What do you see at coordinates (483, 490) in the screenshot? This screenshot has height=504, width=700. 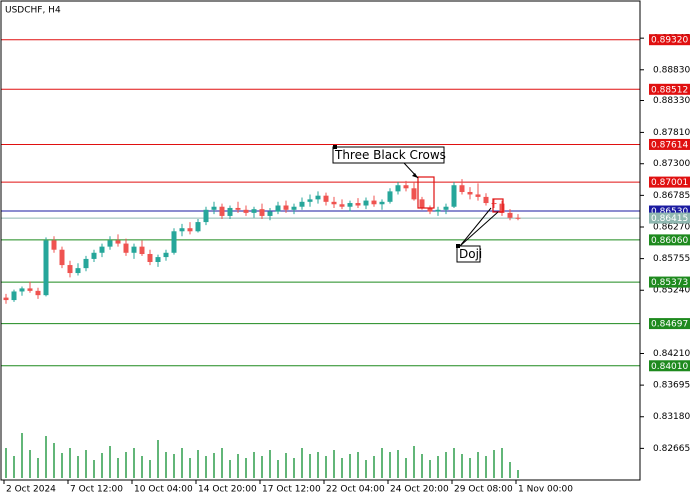 I see `x-tick-label: 29 Oct 08:00` at bounding box center [483, 490].